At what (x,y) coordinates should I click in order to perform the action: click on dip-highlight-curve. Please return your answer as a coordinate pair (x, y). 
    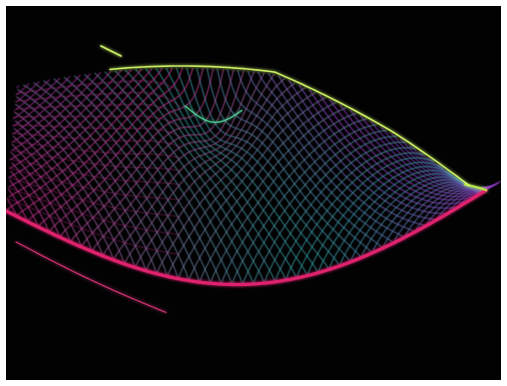
    Looking at the image, I should click on (213, 114).